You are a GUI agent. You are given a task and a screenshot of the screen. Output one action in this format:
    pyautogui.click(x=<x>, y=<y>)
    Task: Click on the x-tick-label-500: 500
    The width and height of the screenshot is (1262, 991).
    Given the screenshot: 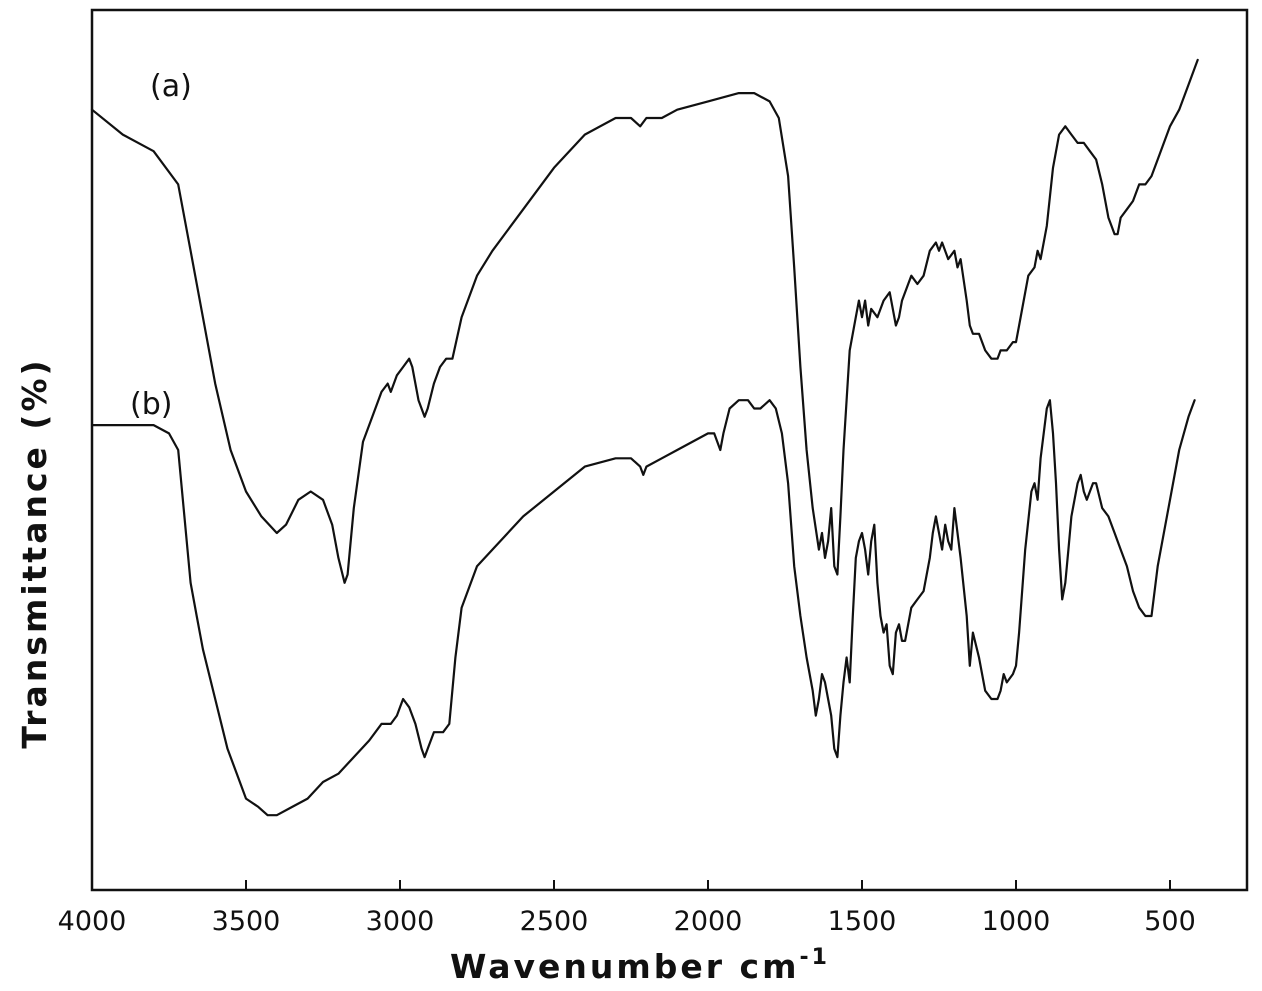 What is the action you would take?
    pyautogui.click(x=1170, y=921)
    